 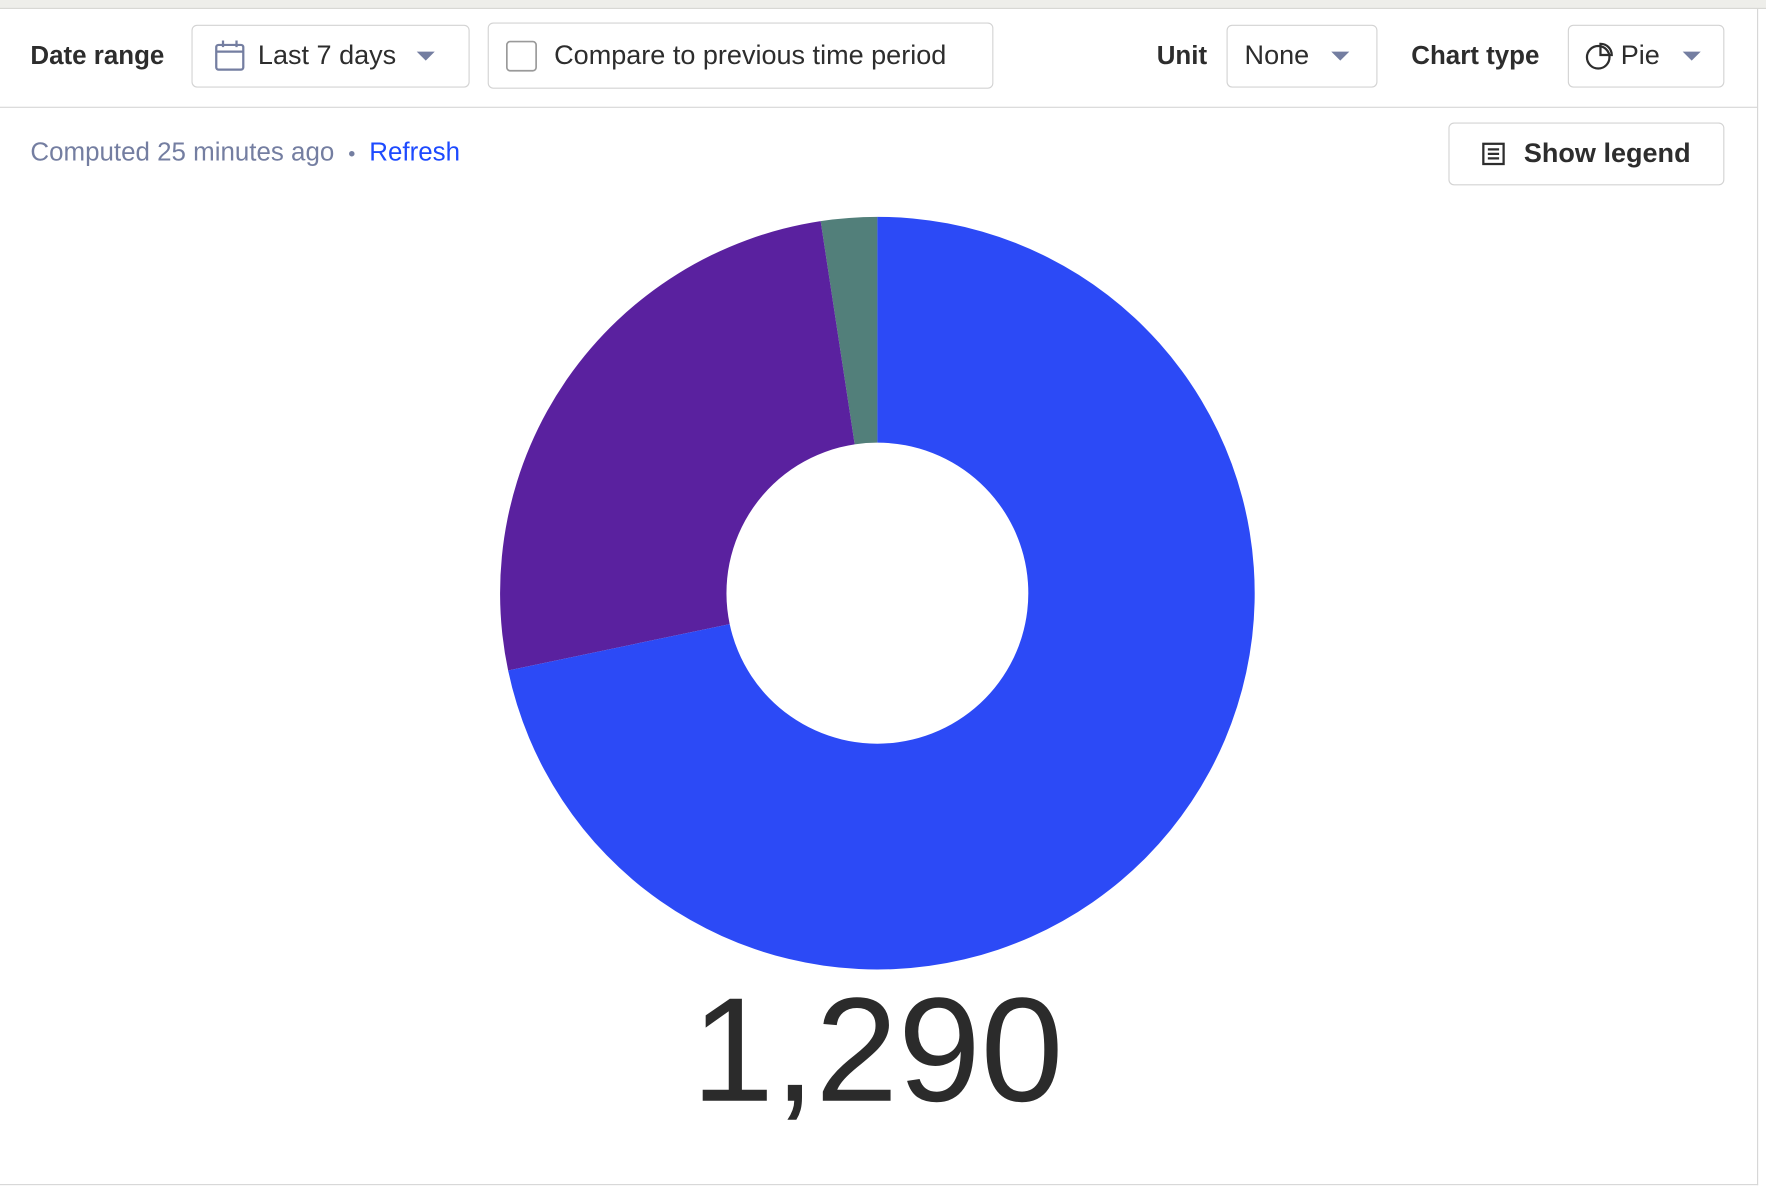 I want to click on pie-icon, so click(x=1599, y=56).